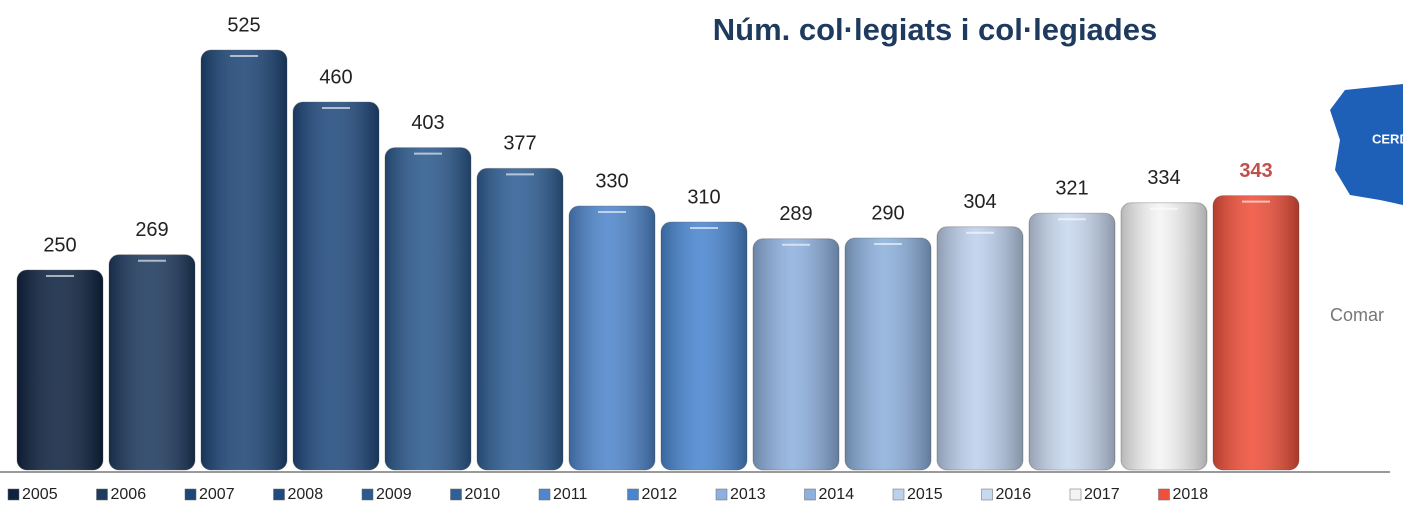  I want to click on legend-label: 2016, so click(1014, 494).